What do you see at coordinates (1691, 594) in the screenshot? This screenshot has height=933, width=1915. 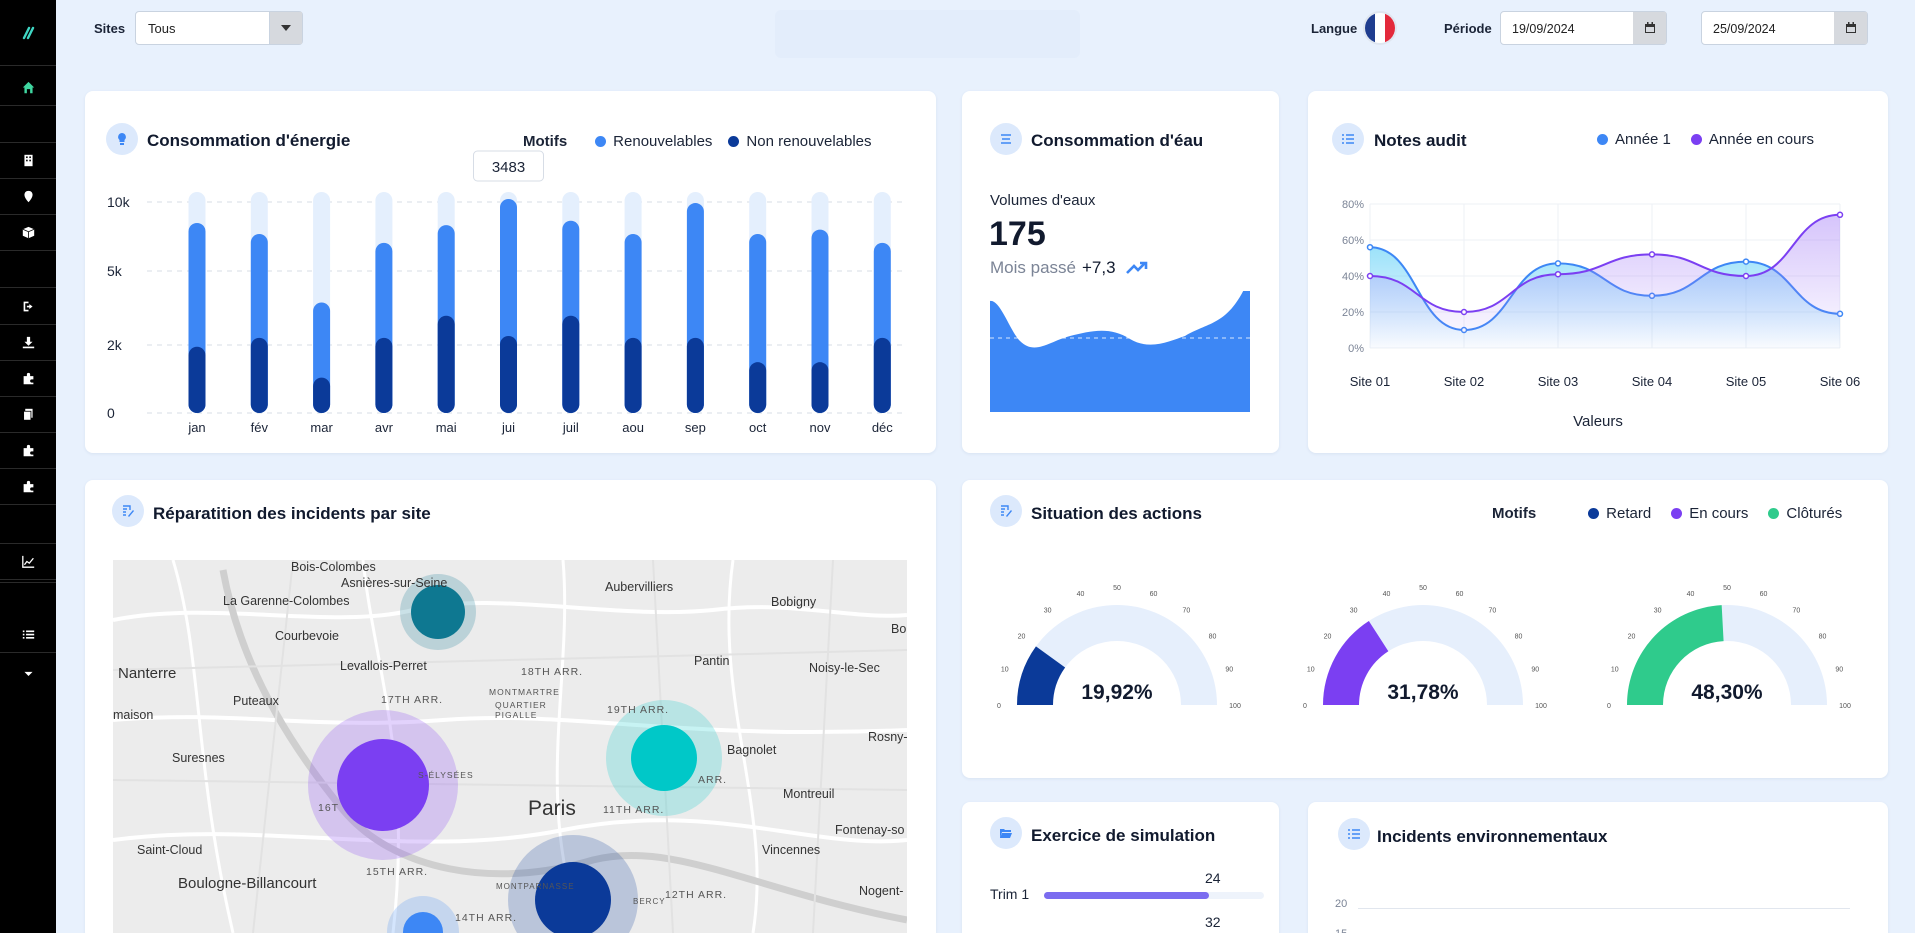 I see `gauge-tick: 40` at bounding box center [1691, 594].